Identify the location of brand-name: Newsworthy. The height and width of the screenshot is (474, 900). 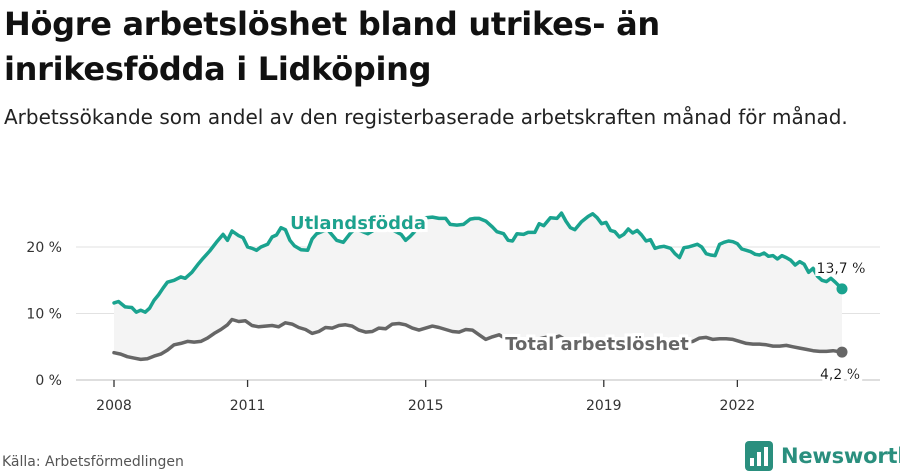
(840, 456).